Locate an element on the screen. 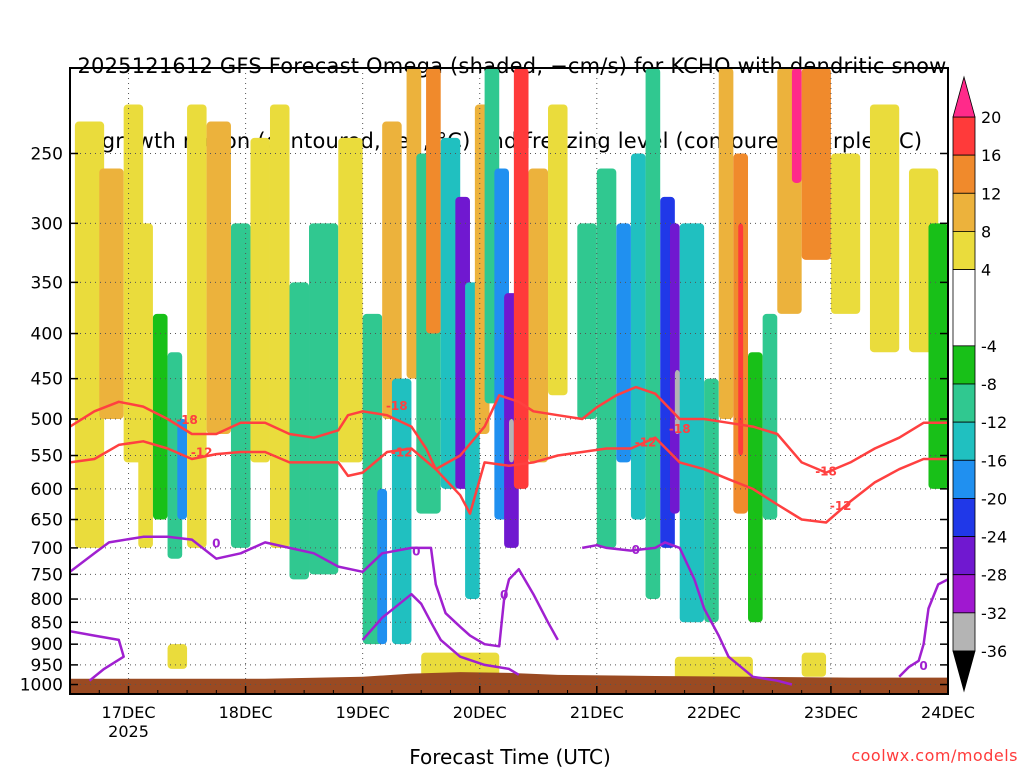  y-tick-label: 850 is located at coordinates (47, 623).